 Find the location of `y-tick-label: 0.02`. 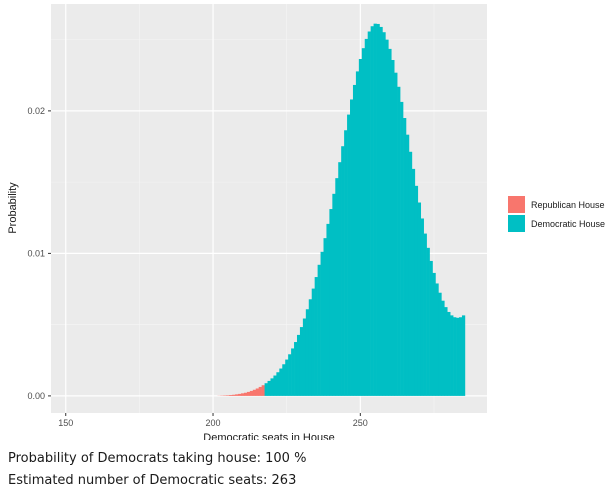

y-tick-label: 0.02 is located at coordinates (36, 111).